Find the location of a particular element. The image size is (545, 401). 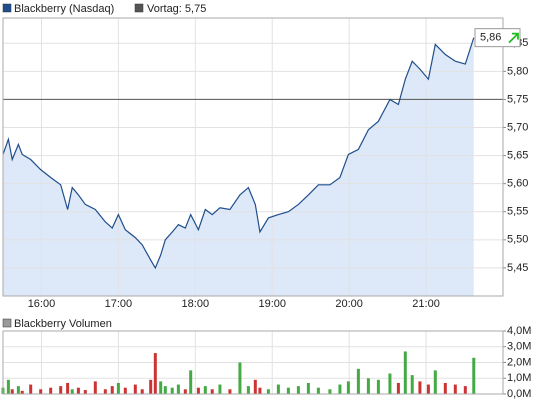

x-tick-label: 21:00 is located at coordinates (426, 304).